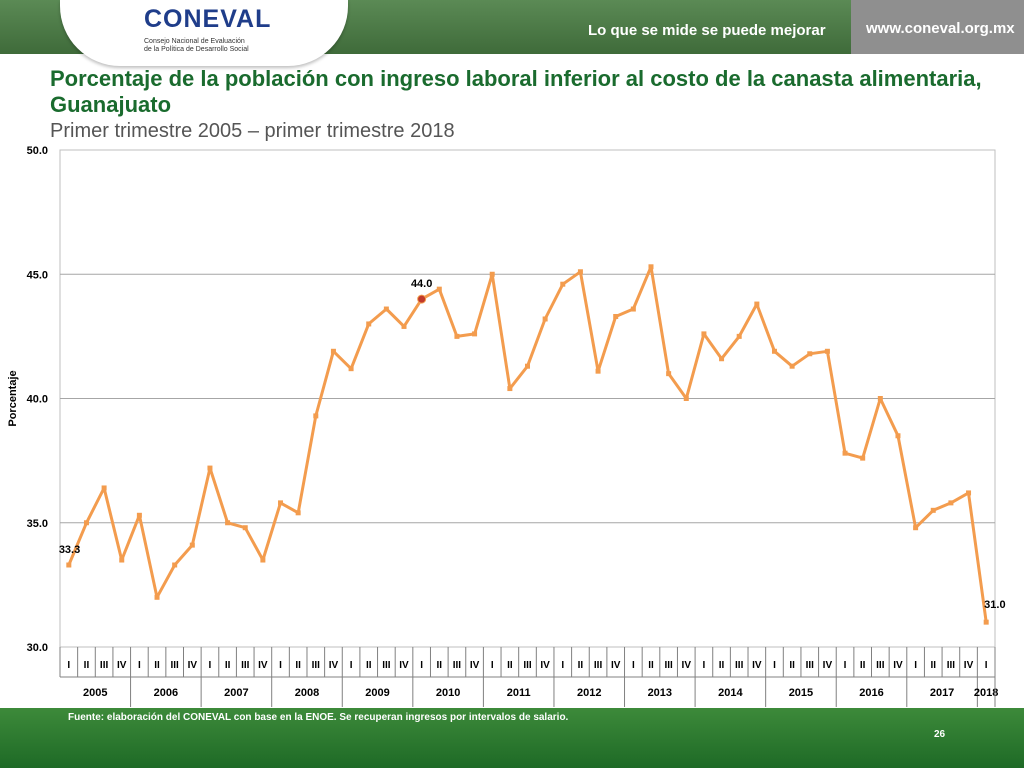 This screenshot has width=1024, height=768. What do you see at coordinates (730, 693) in the screenshot?
I see `year-label: 2014` at bounding box center [730, 693].